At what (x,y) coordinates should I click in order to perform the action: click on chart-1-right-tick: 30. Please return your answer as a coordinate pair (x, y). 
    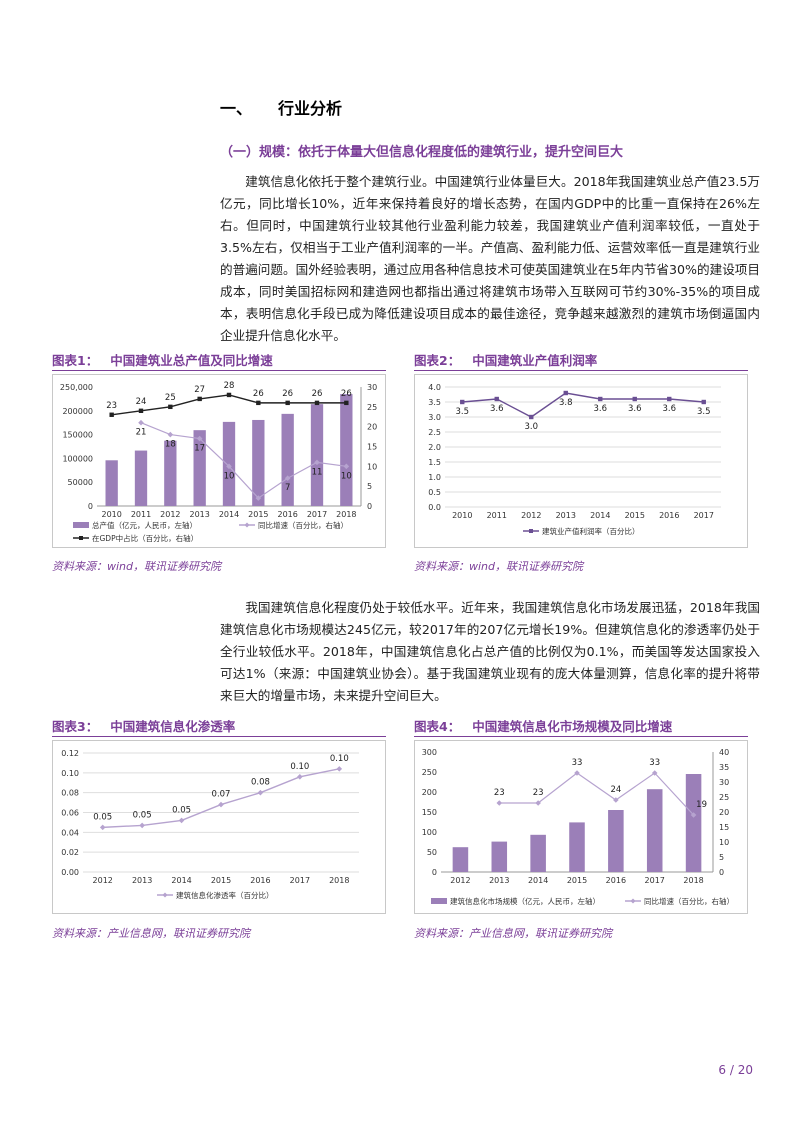
    Looking at the image, I should click on (372, 387).